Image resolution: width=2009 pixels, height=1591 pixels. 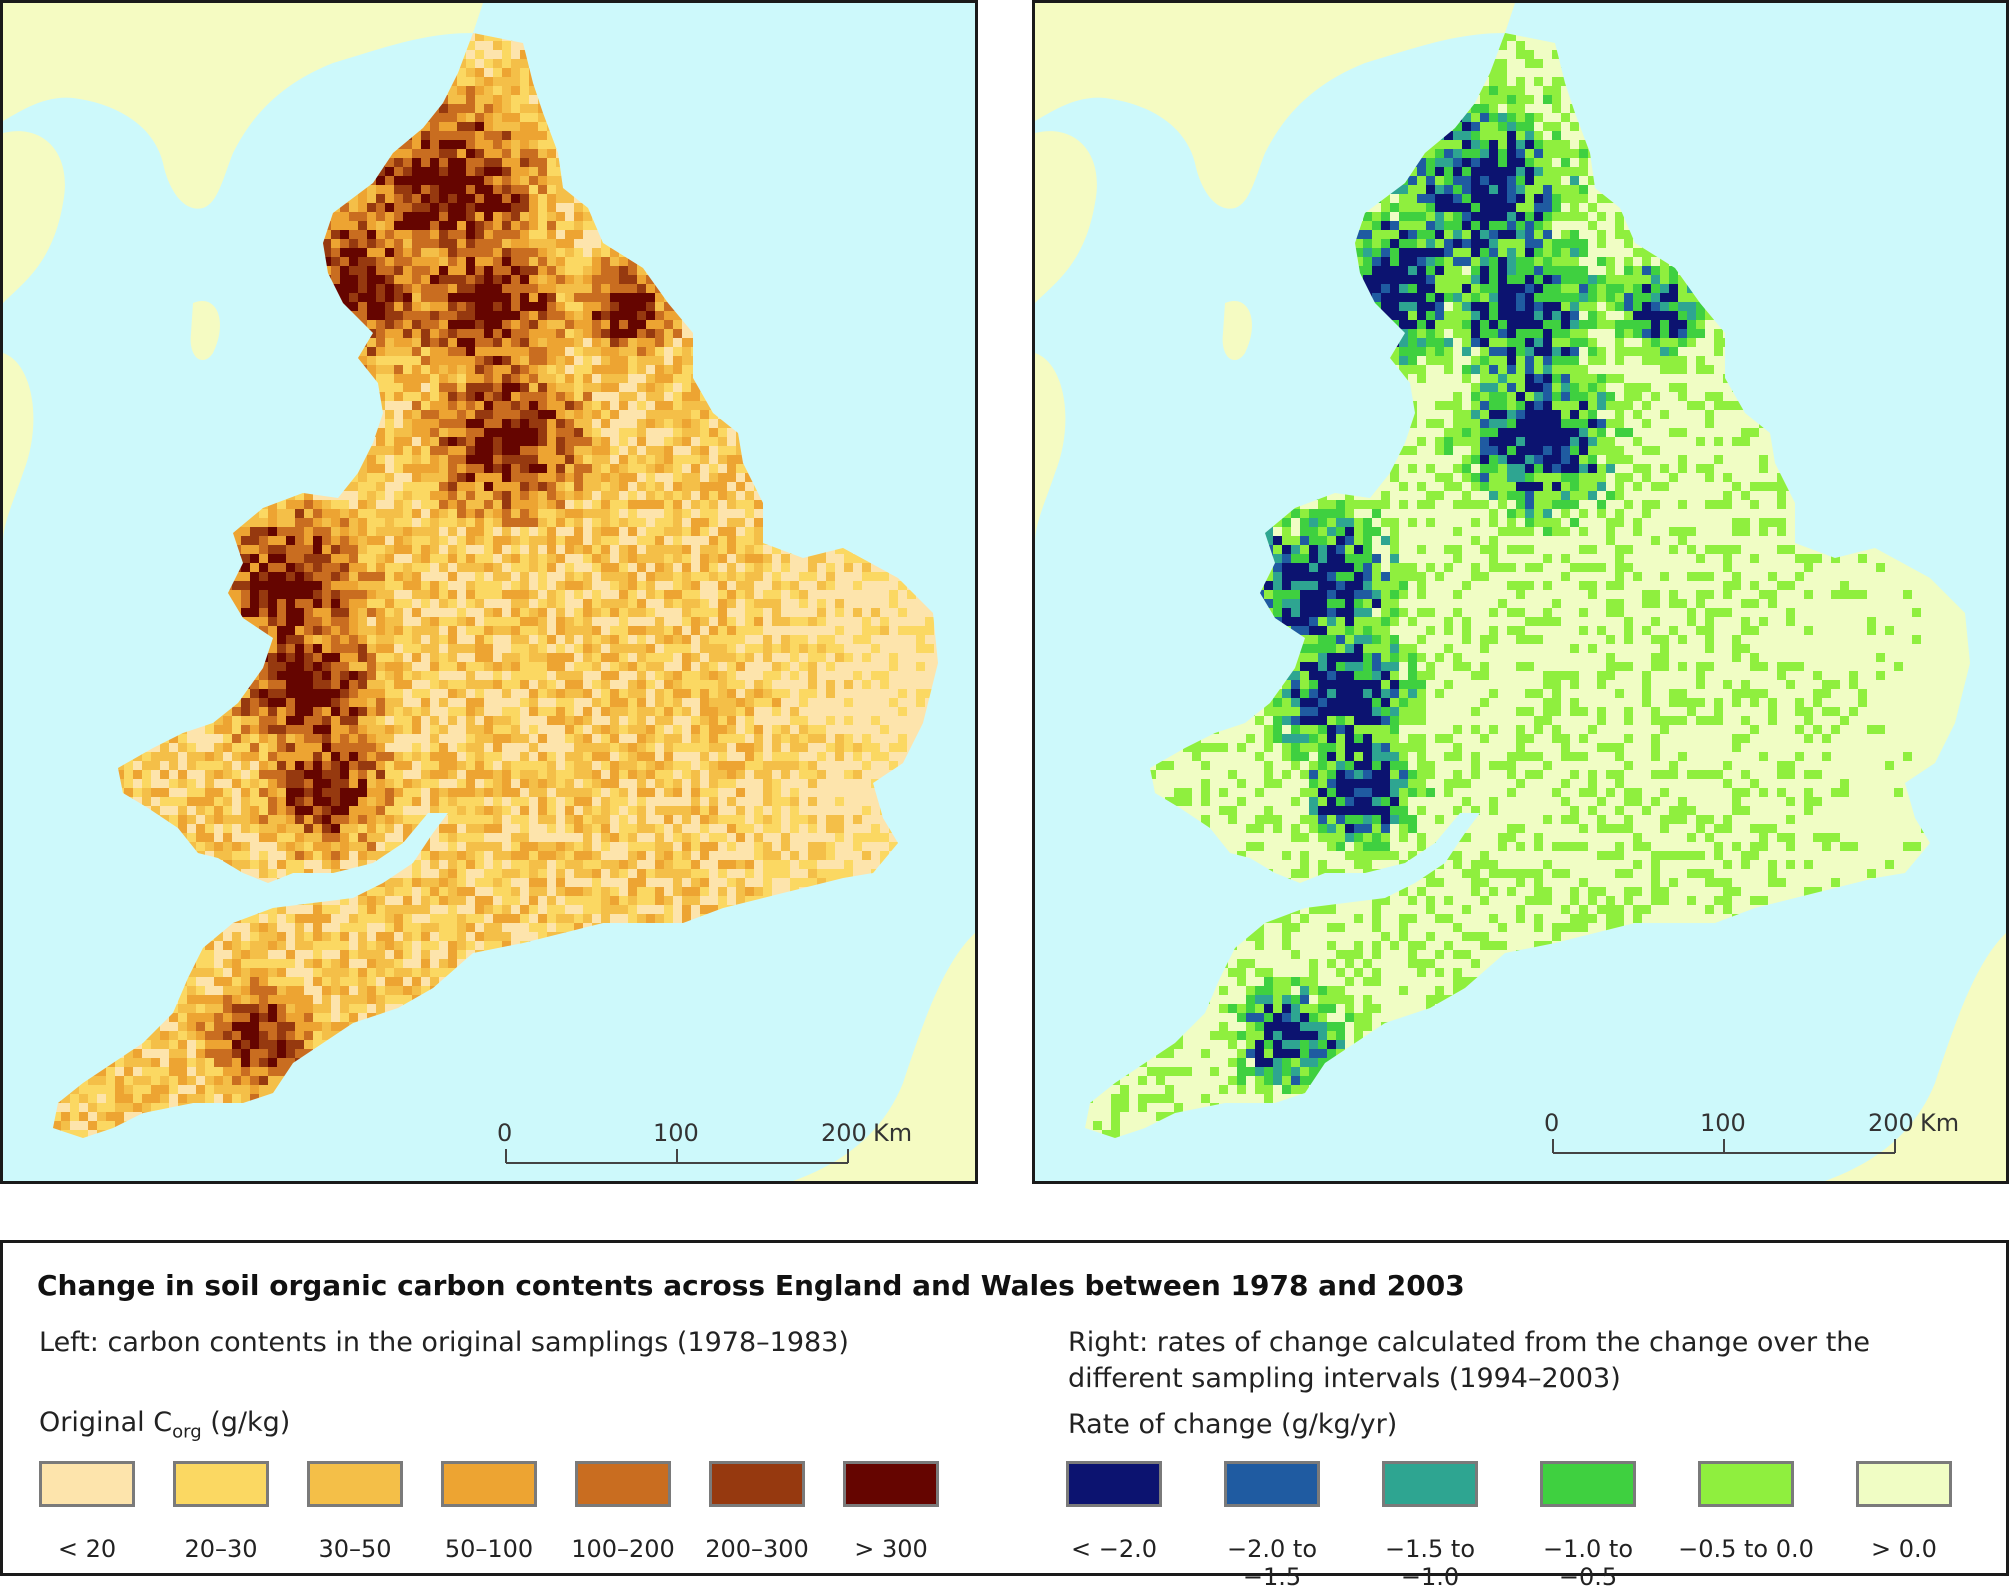 What do you see at coordinates (164, 1424) in the screenshot?
I see `left-legend-heading: Original Corg (g/kg)` at bounding box center [164, 1424].